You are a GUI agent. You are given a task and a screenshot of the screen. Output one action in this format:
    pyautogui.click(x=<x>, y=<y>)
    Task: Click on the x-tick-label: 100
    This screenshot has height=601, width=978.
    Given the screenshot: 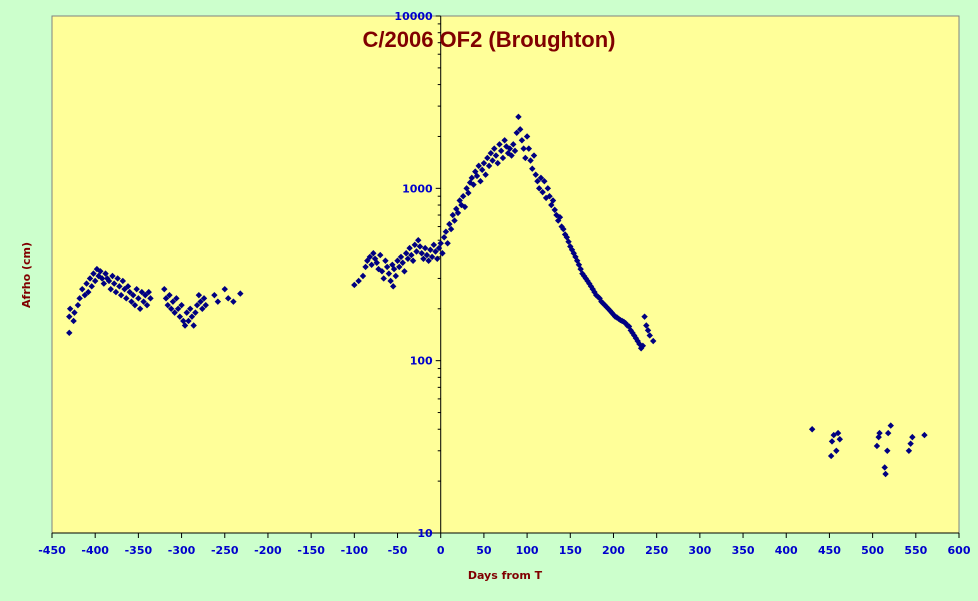 What is the action you would take?
    pyautogui.click(x=527, y=550)
    